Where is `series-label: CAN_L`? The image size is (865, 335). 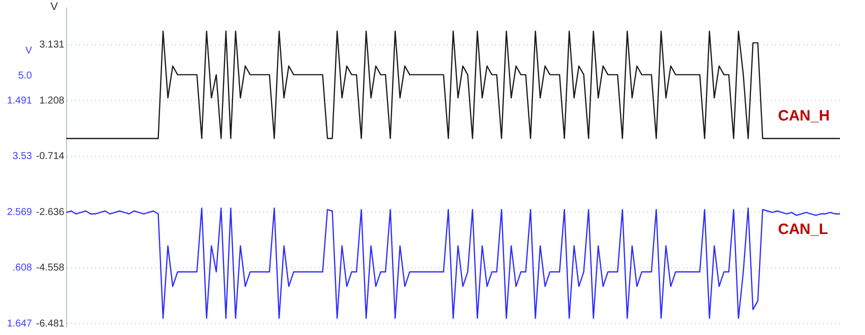
series-label: CAN_L is located at coordinates (803, 229).